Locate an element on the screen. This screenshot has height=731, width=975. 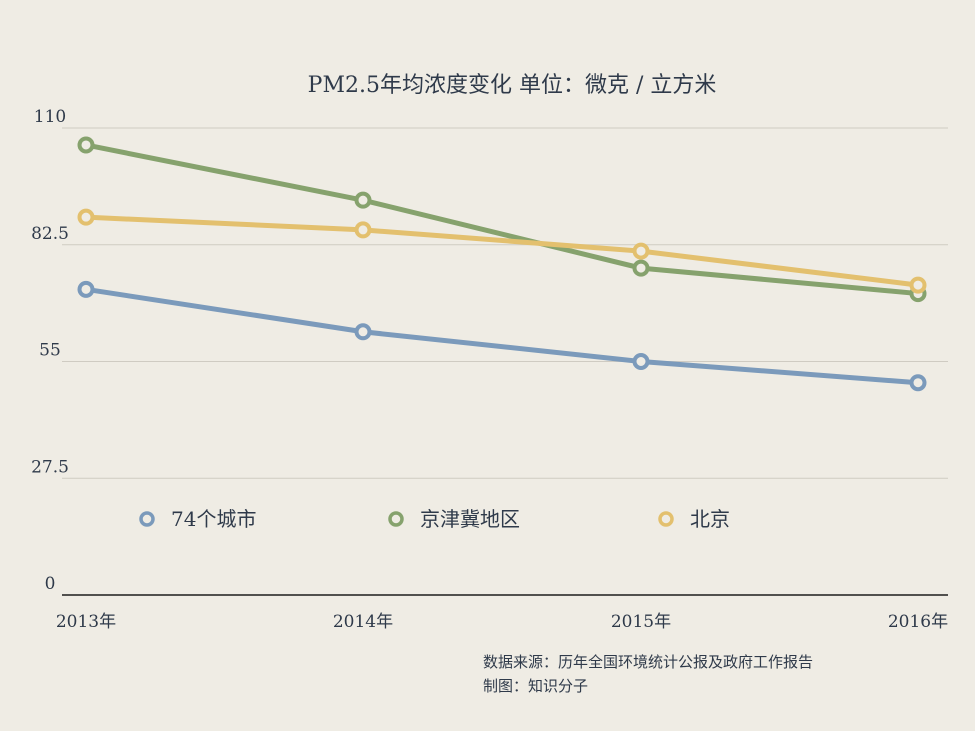
legend-item: 京津冀地区 is located at coordinates (454, 519).